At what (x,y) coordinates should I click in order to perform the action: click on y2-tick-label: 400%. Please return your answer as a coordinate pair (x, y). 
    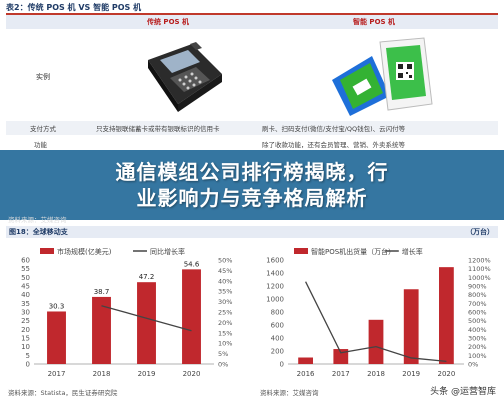
    Looking at the image, I should click on (477, 330).